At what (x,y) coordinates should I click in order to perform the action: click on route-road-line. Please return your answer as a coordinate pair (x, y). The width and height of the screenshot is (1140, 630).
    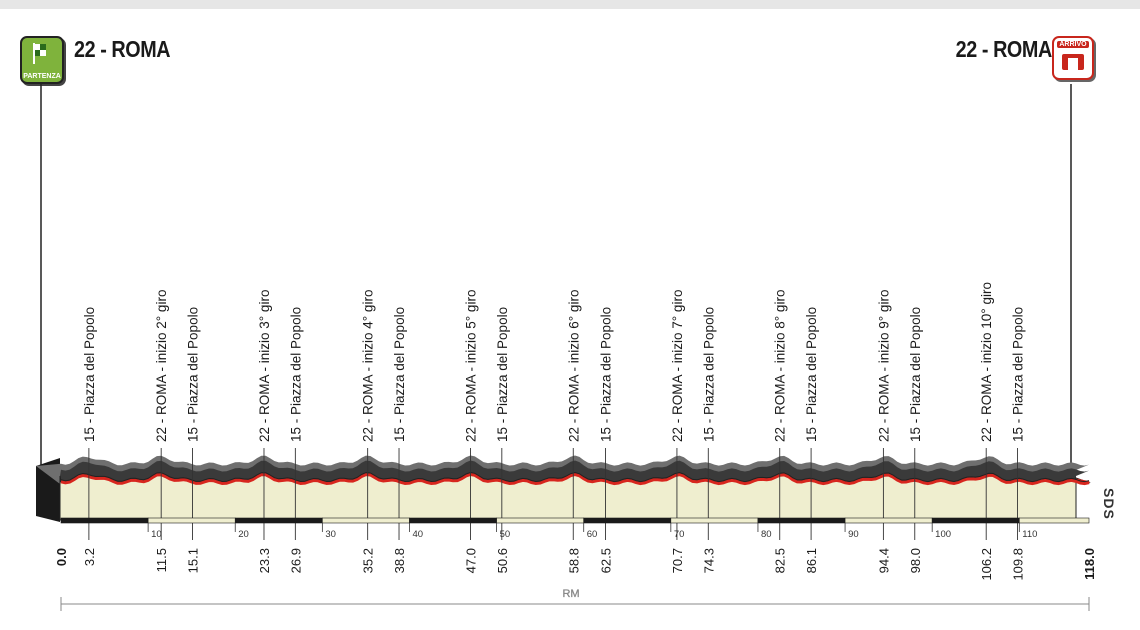
    Looking at the image, I should click on (575, 479).